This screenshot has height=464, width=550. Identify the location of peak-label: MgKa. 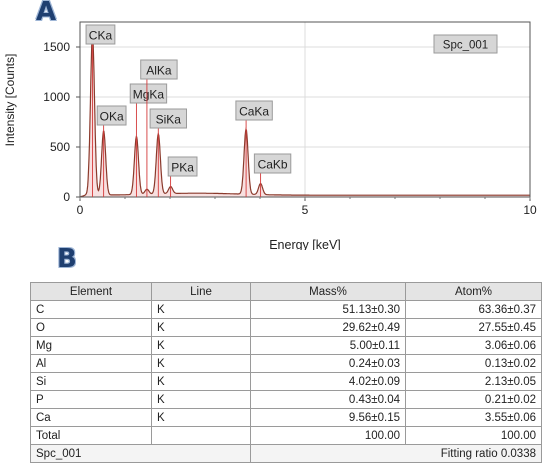
(149, 95).